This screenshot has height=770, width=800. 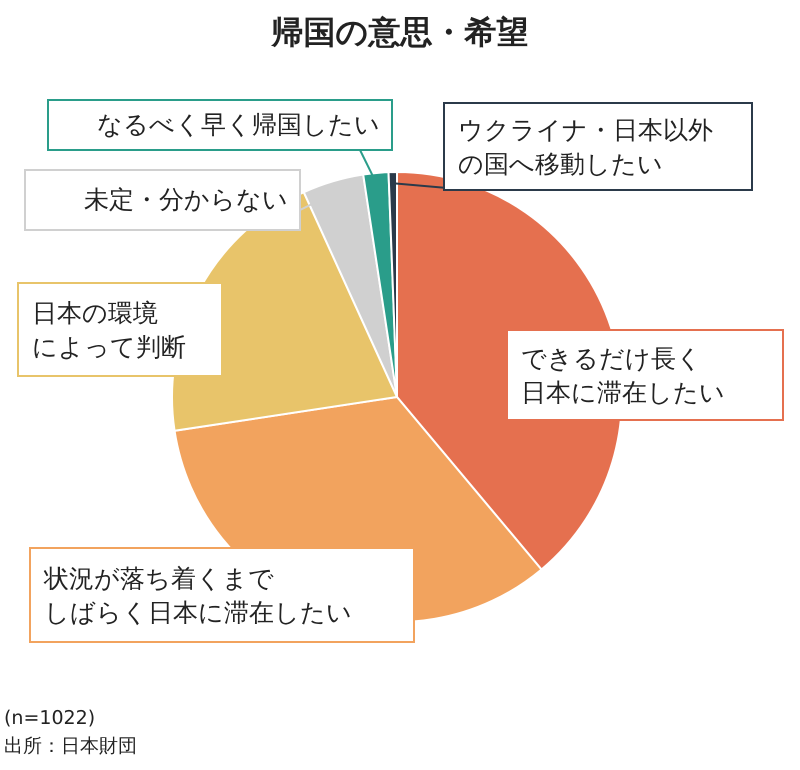 What do you see at coordinates (50, 718) in the screenshot?
I see `text: (n=1022)` at bounding box center [50, 718].